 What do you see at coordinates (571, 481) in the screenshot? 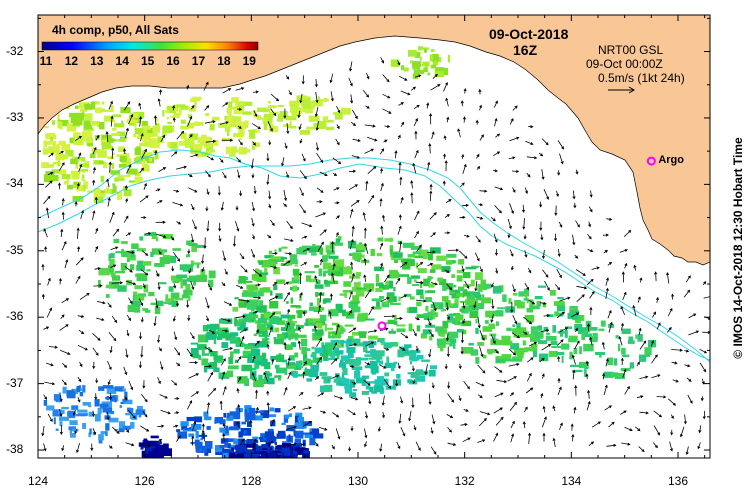
I see `lon-tick-label: 134` at bounding box center [571, 481].